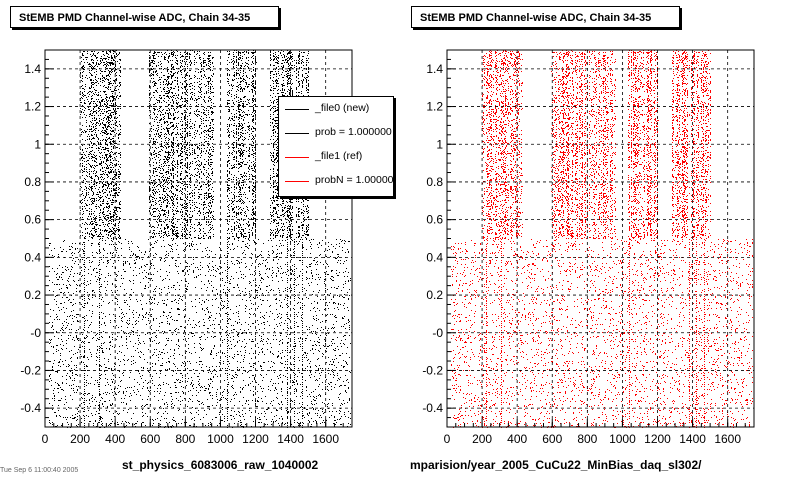 The width and height of the screenshot is (800, 480). I want to click on legend-line-file1, so click(297, 157).